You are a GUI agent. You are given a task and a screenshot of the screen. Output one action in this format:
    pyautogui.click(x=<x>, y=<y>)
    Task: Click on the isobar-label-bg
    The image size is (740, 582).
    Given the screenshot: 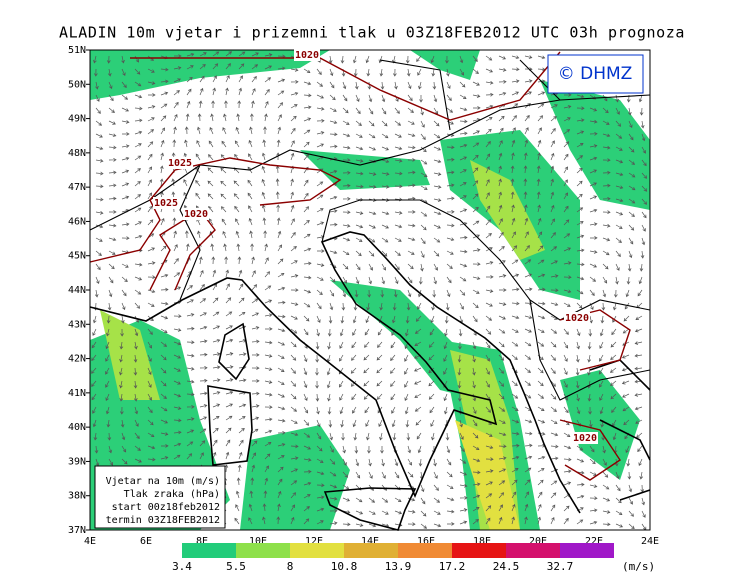 What is the action you would take?
    pyautogui.click(x=307, y=55)
    